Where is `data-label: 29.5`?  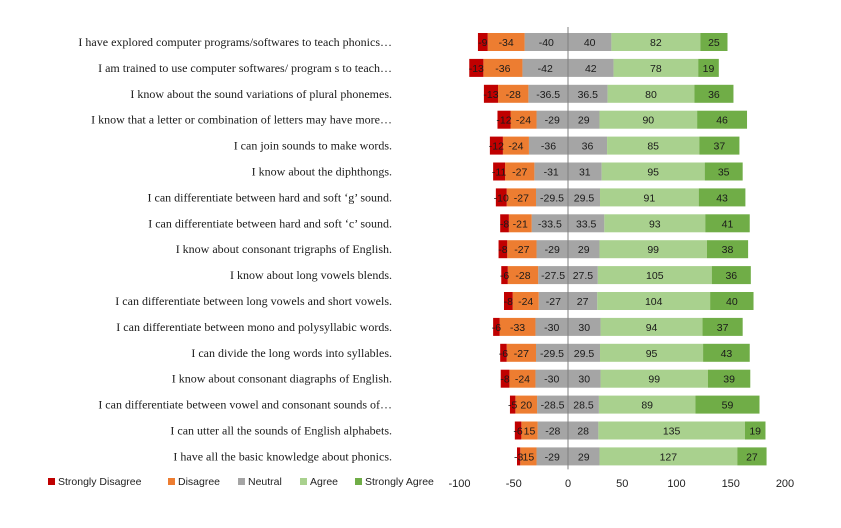
data-label: 29.5 is located at coordinates (584, 198).